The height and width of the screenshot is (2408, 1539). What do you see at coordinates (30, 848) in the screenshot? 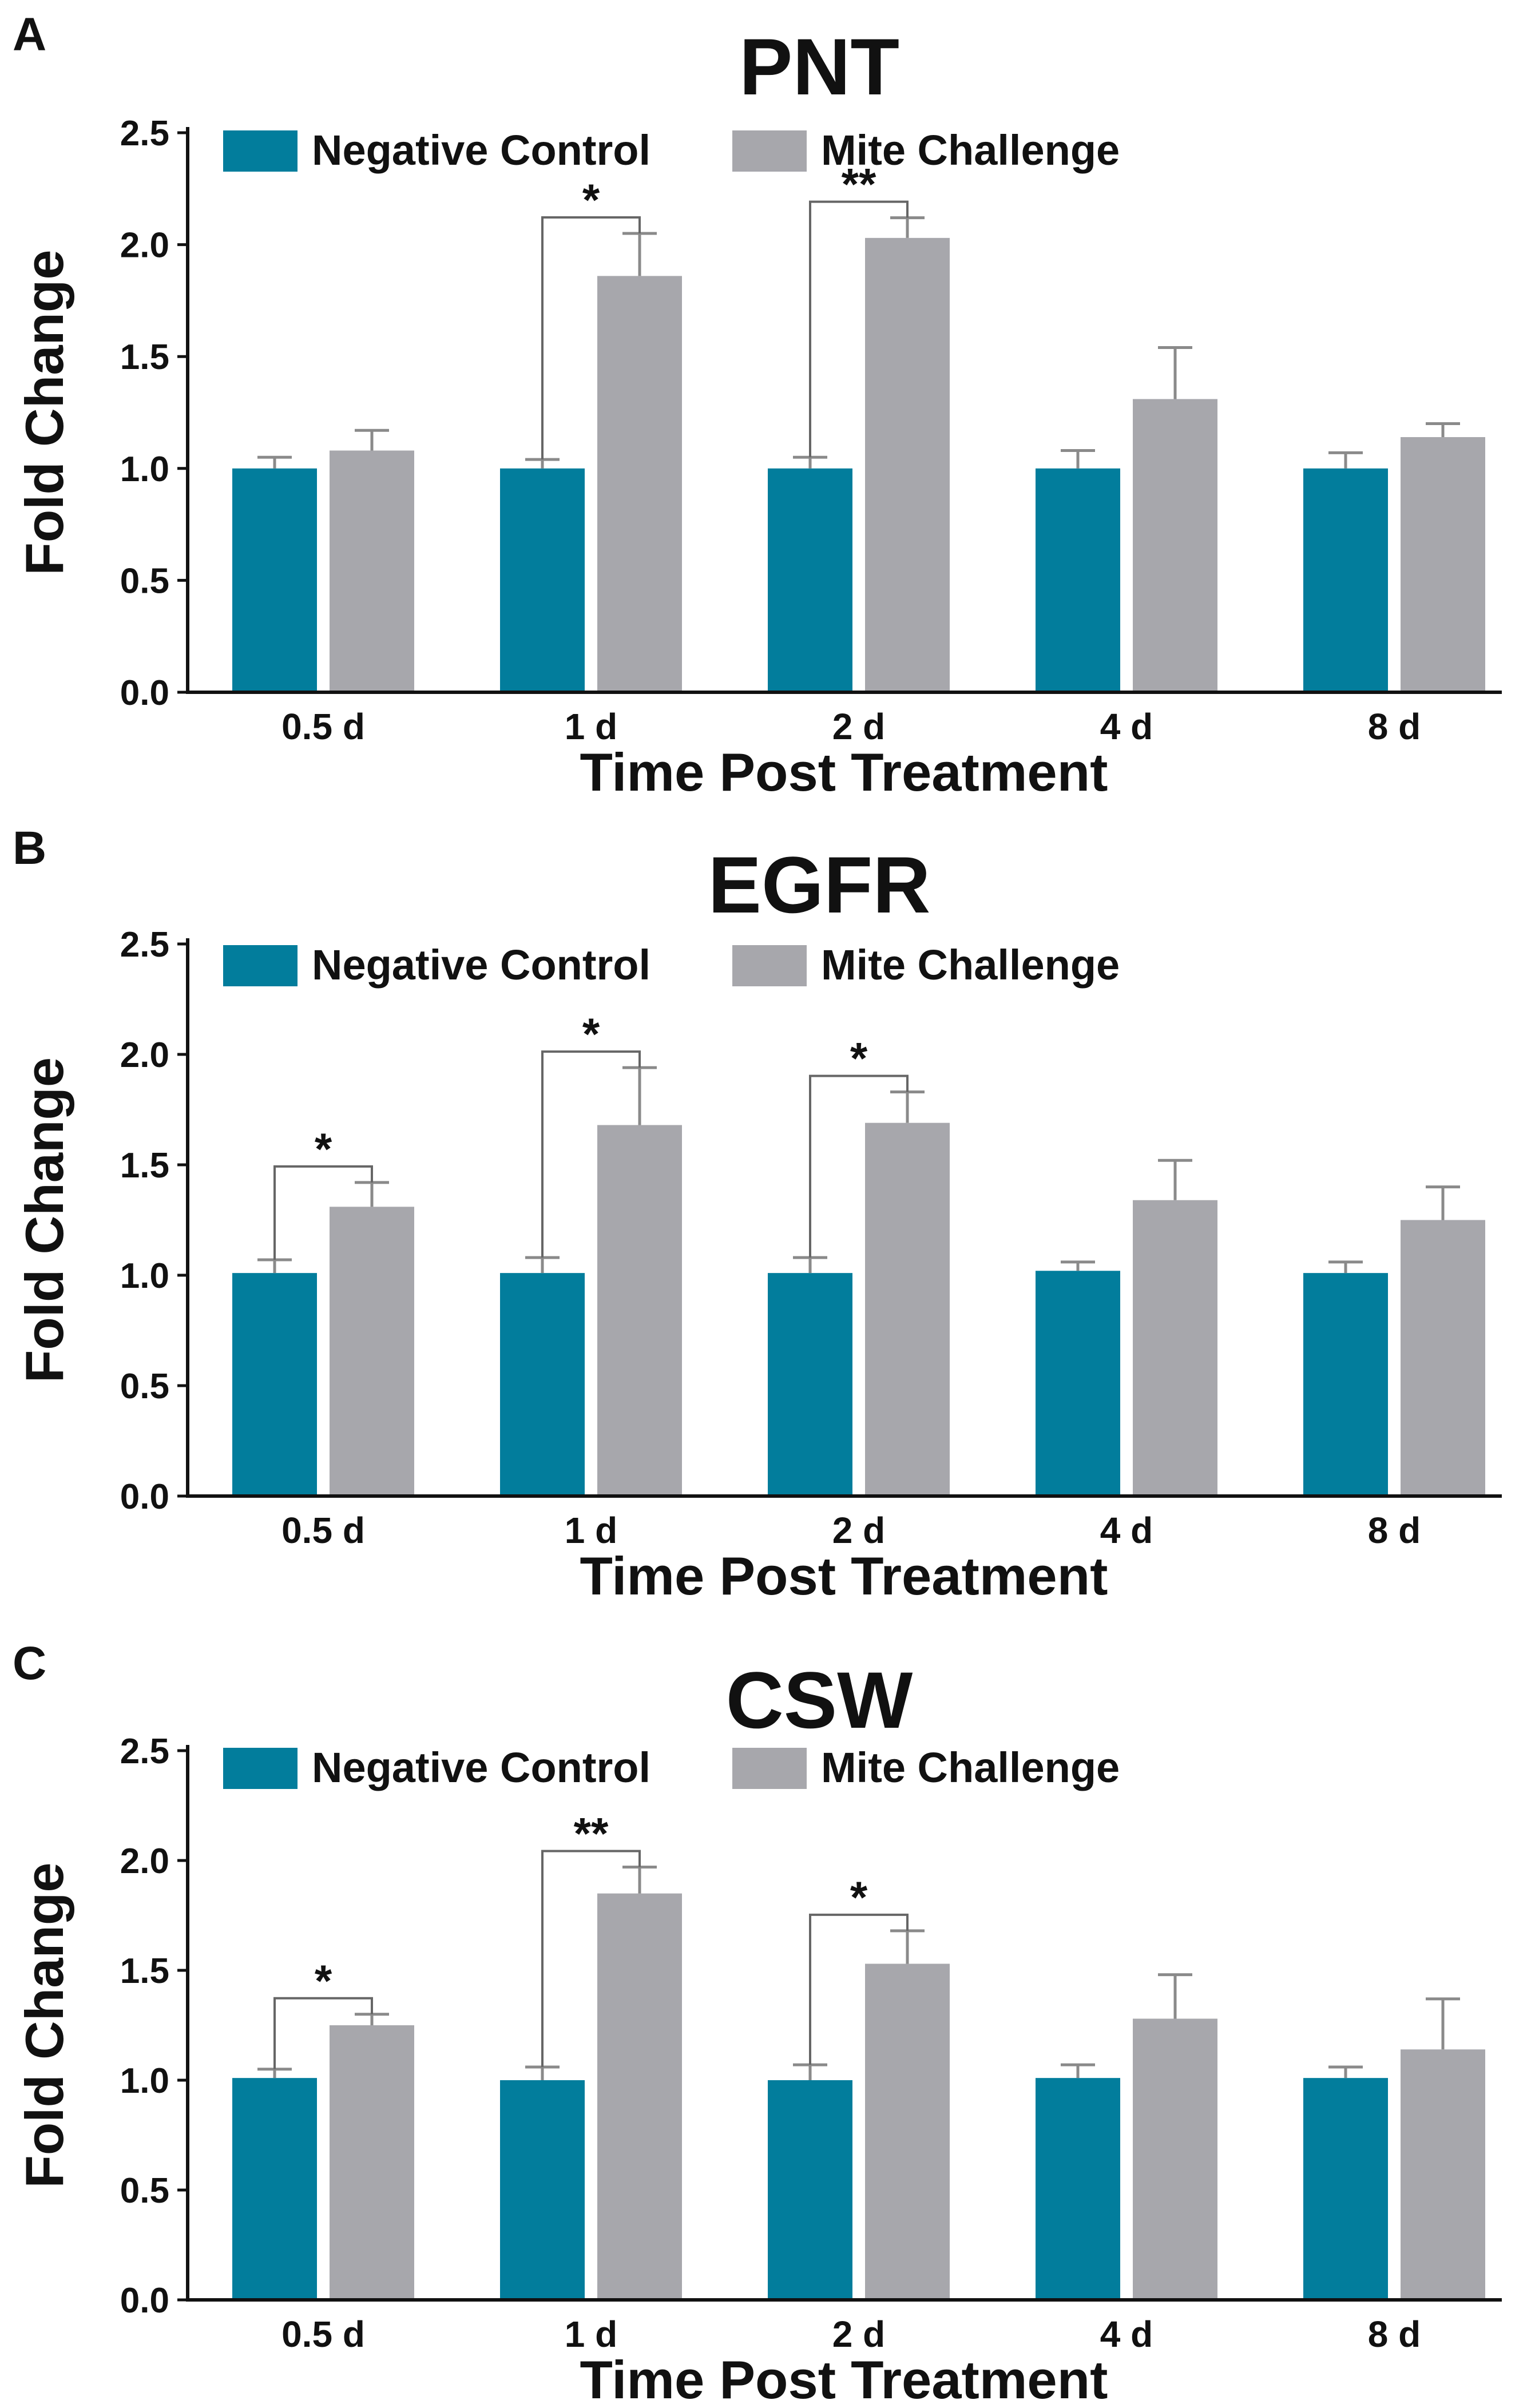
I see `panel-letter: B` at bounding box center [30, 848].